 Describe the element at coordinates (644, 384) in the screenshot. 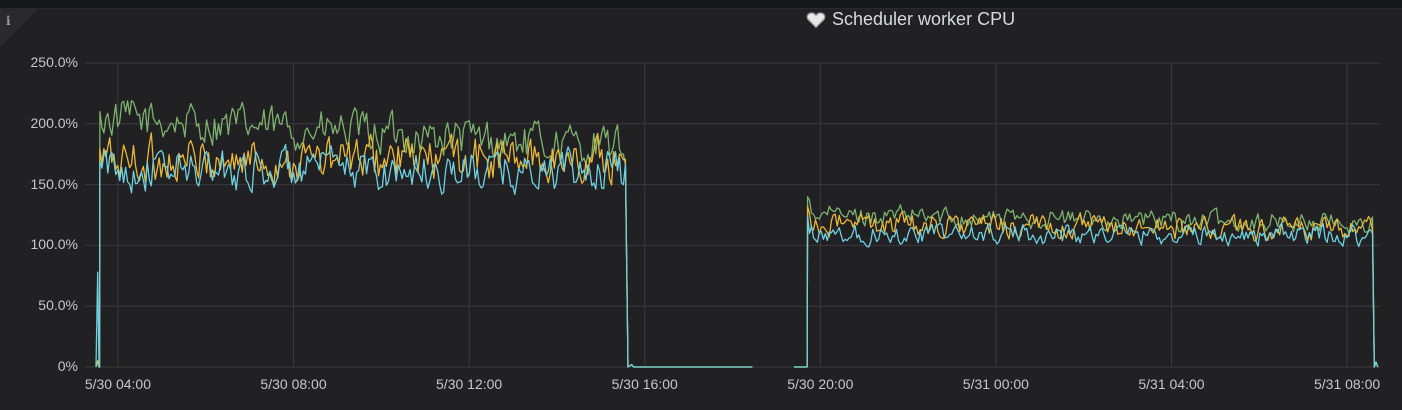

I see `x-tick-label: 5/30 16:00` at that location.